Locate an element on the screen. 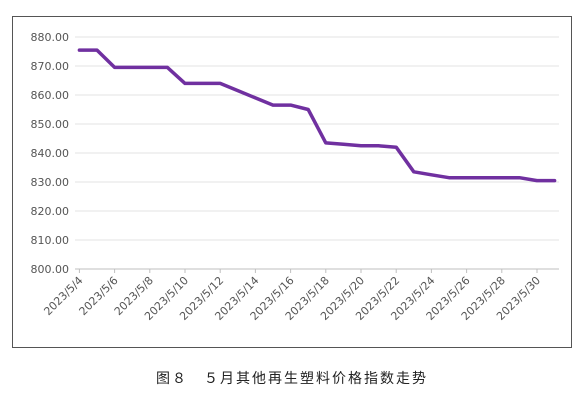 Image resolution: width=584 pixels, height=407 pixels. y-tick-label: 860.00 is located at coordinates (50, 95).